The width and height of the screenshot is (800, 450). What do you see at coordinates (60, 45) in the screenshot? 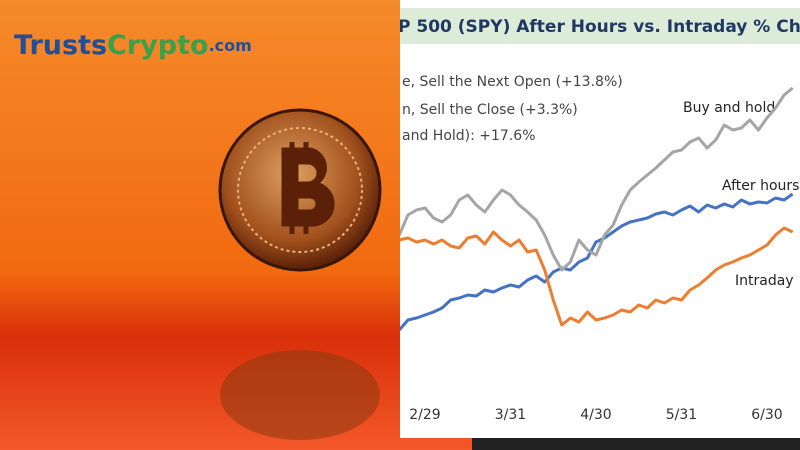
I see `logo-part: Trusts` at bounding box center [60, 45].